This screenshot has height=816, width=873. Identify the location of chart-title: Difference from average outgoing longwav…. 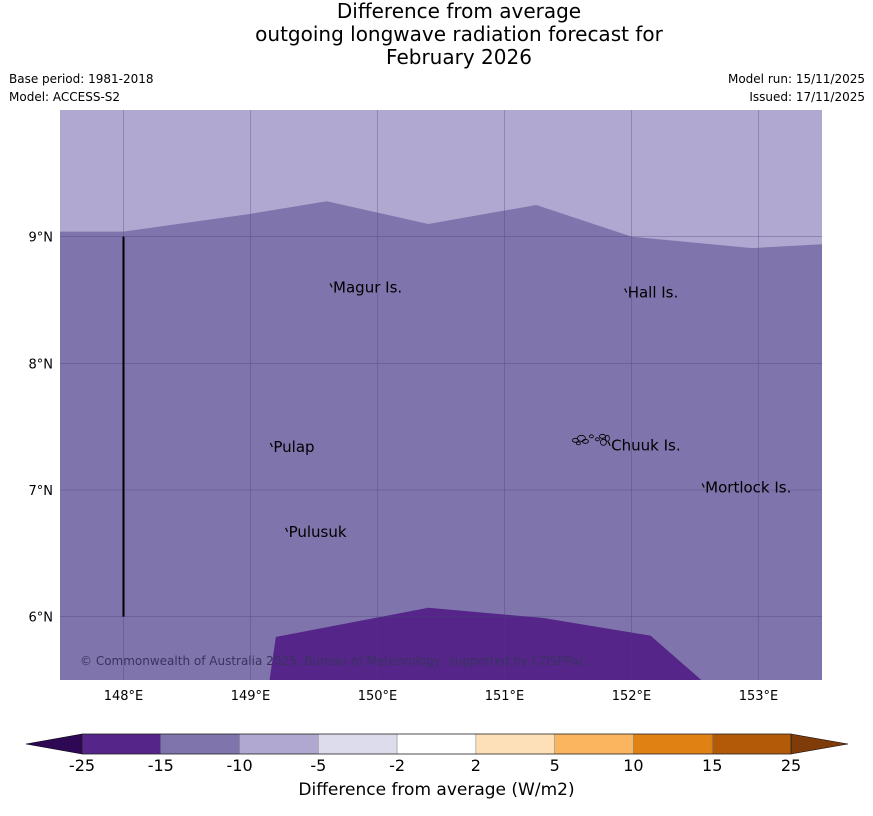
(436, 34).